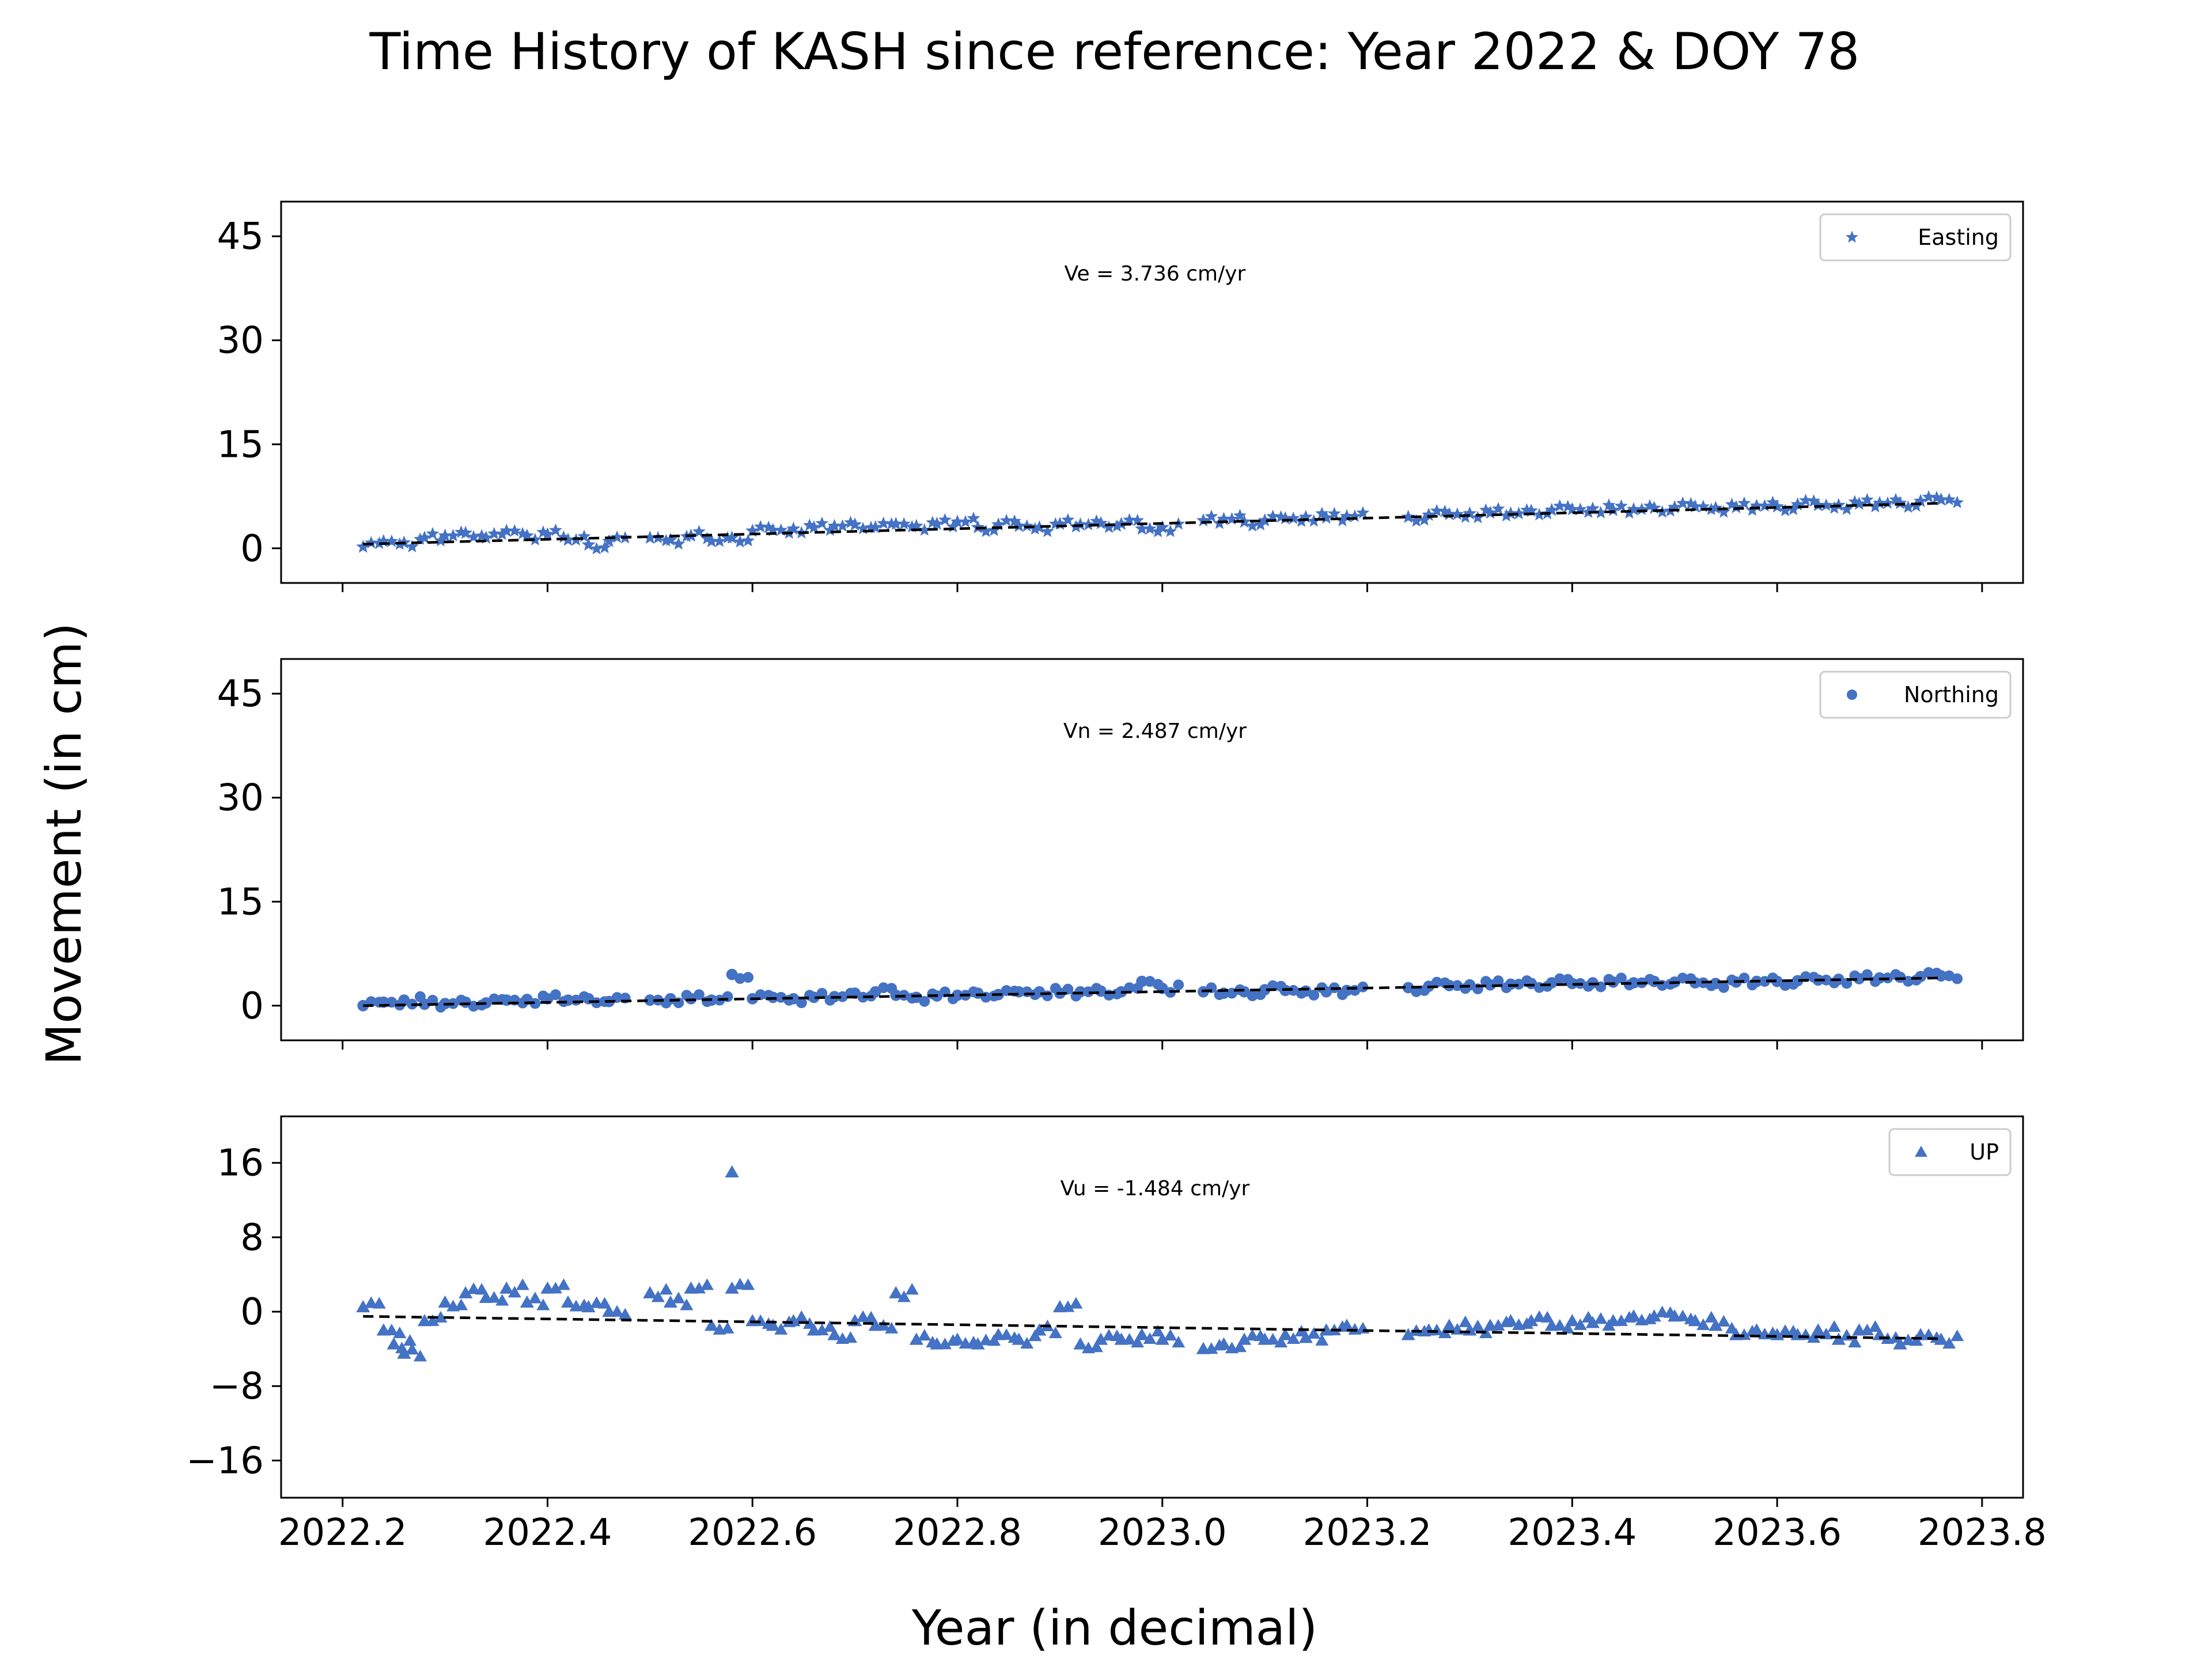 This screenshot has height=1659, width=2212. Describe the element at coordinates (547, 1533) in the screenshot. I see `up-xtick-label: 2022.4` at that location.